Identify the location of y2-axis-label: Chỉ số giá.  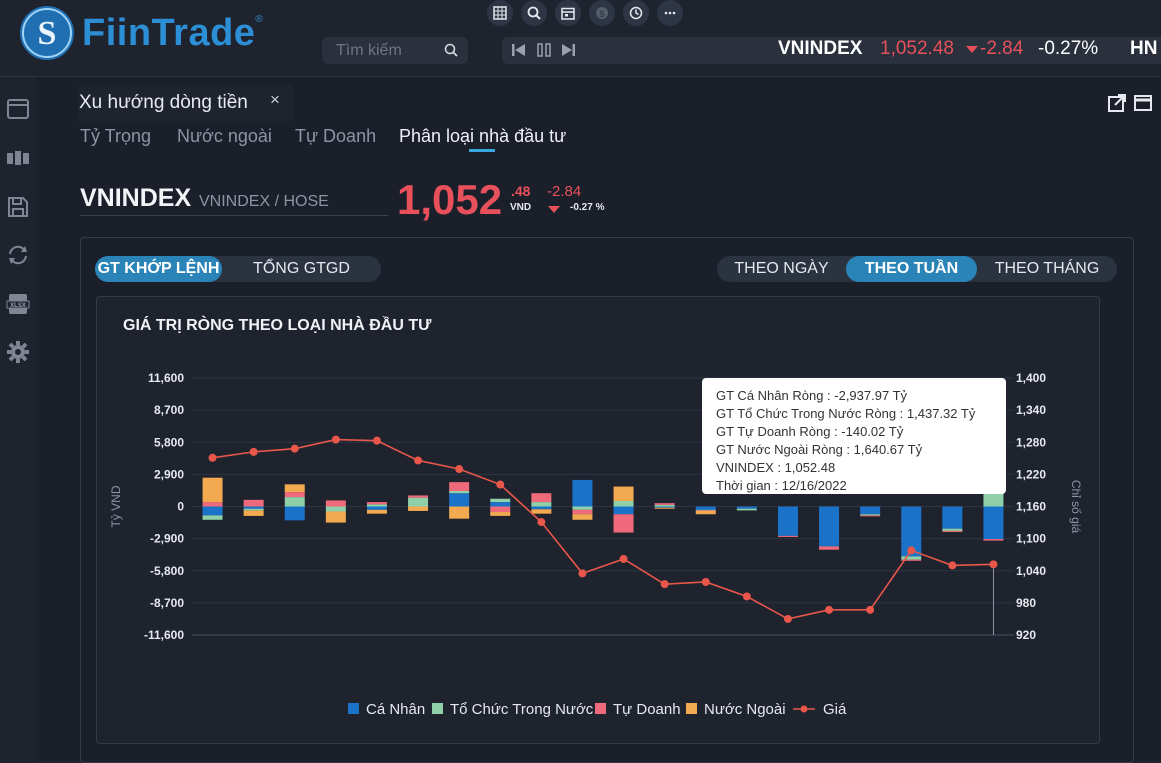
(1076, 507).